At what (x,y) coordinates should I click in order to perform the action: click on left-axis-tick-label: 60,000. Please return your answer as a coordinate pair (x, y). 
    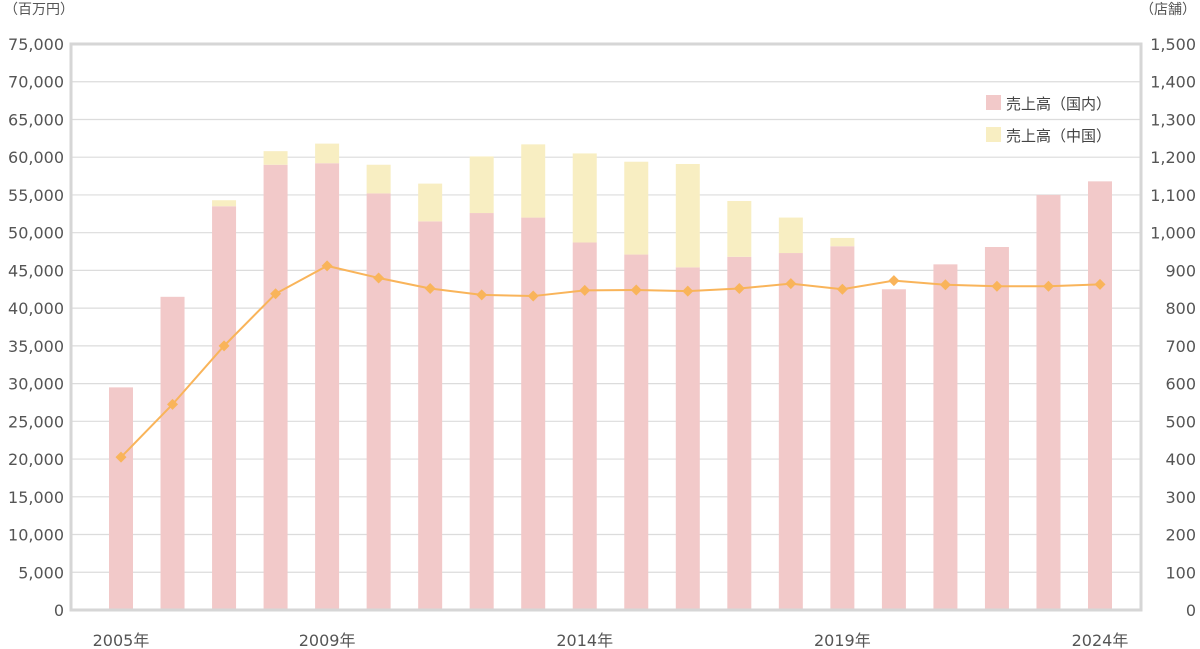
    Looking at the image, I should click on (36, 157).